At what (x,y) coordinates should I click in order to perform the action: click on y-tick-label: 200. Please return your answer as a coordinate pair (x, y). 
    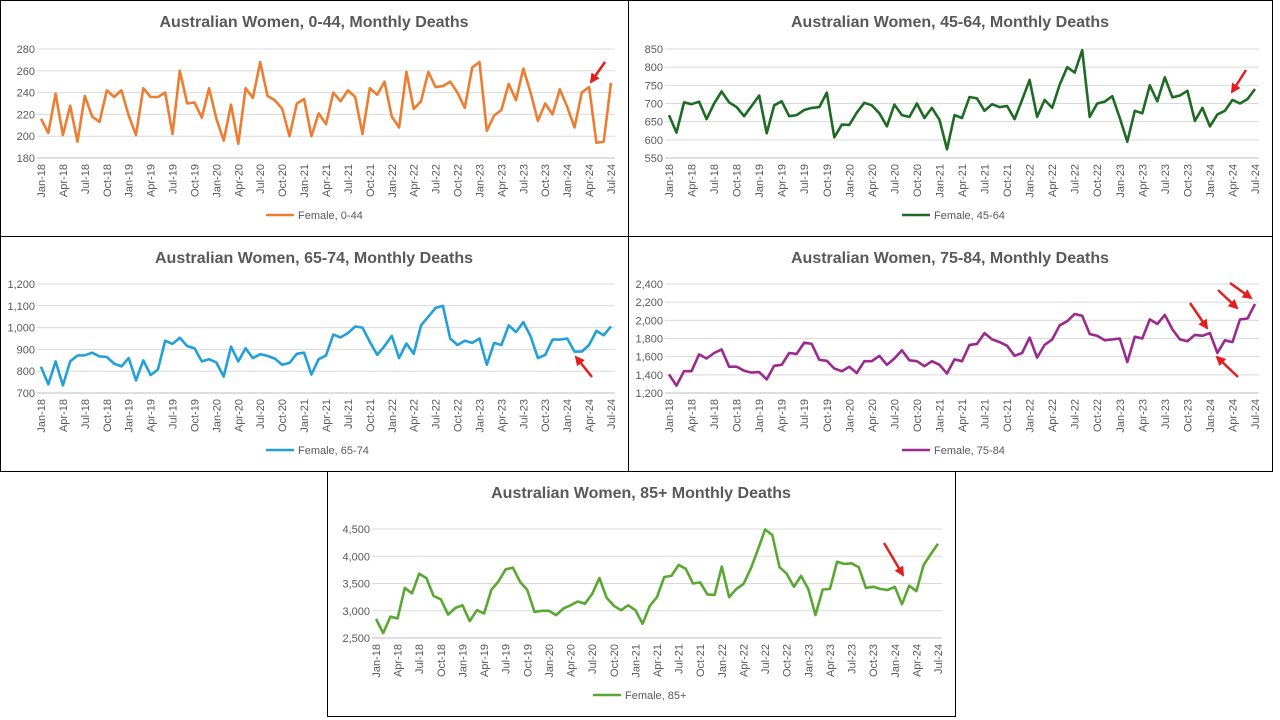
    Looking at the image, I should click on (26, 137).